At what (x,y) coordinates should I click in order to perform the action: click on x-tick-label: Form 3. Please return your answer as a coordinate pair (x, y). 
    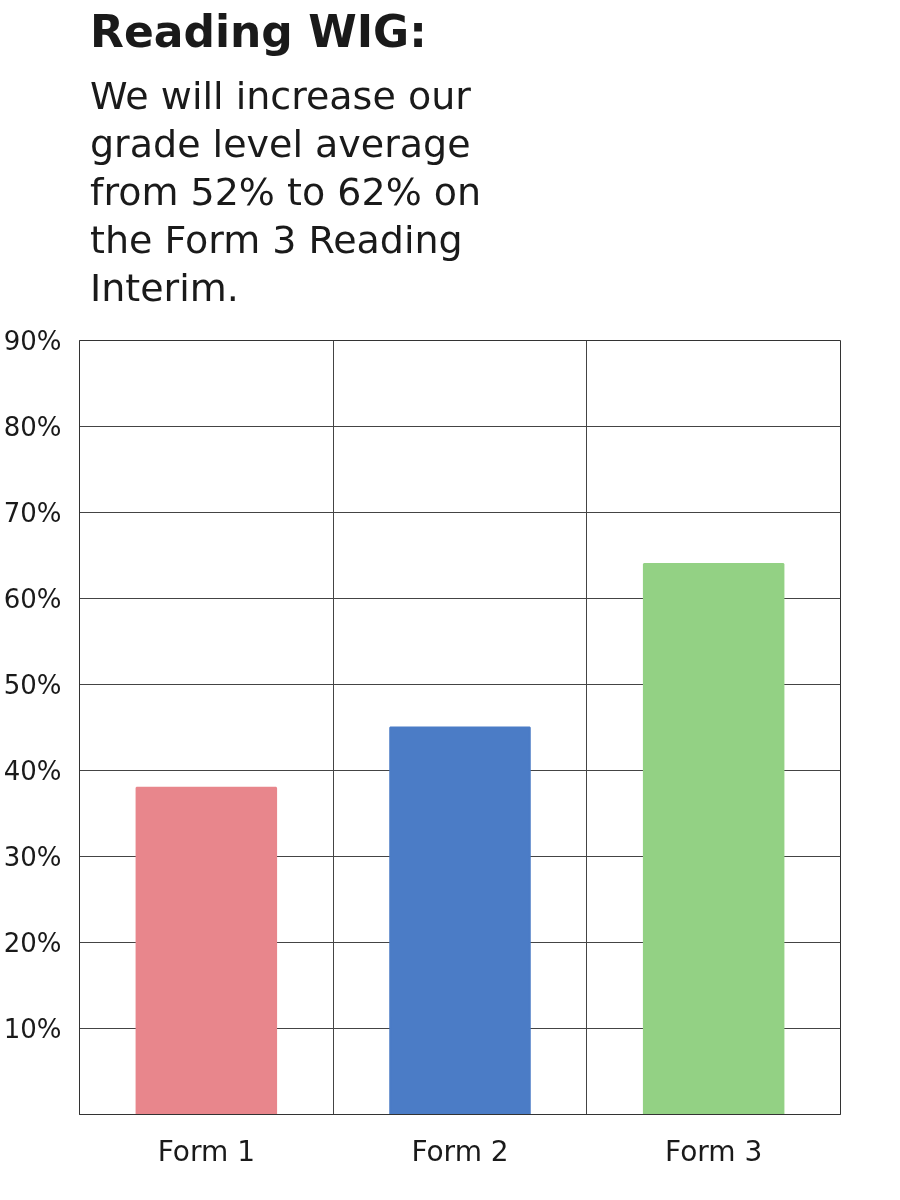
    Looking at the image, I should click on (714, 1151).